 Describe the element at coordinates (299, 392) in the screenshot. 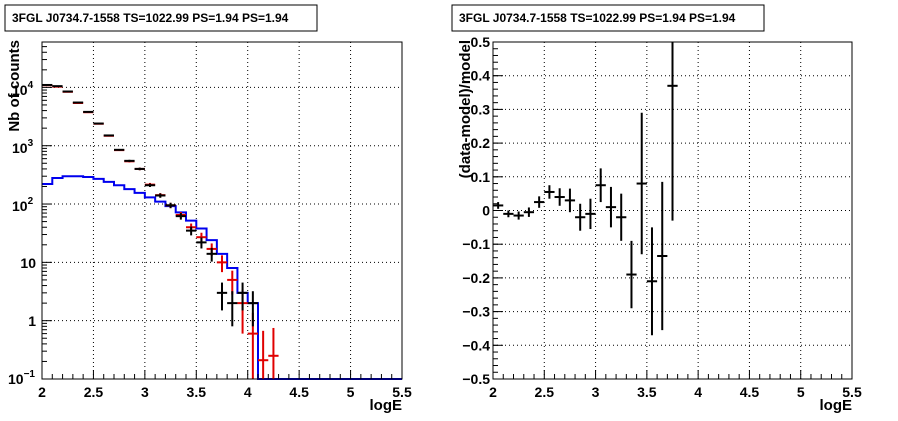

I see `left-xtick-label: 4.5` at that location.